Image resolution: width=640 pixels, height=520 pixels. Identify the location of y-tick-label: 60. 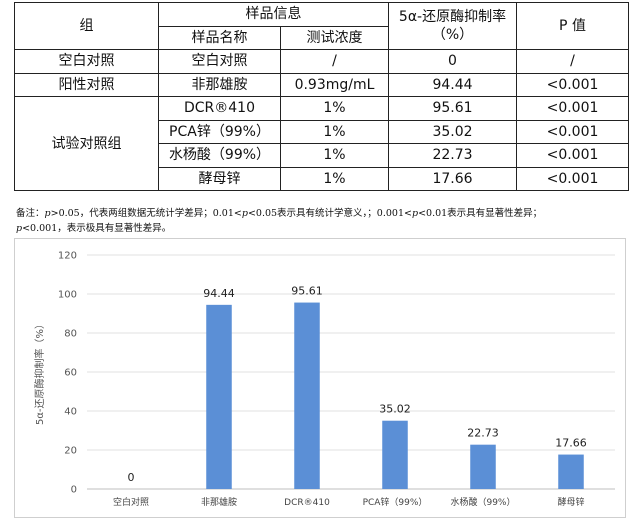
(70, 373).